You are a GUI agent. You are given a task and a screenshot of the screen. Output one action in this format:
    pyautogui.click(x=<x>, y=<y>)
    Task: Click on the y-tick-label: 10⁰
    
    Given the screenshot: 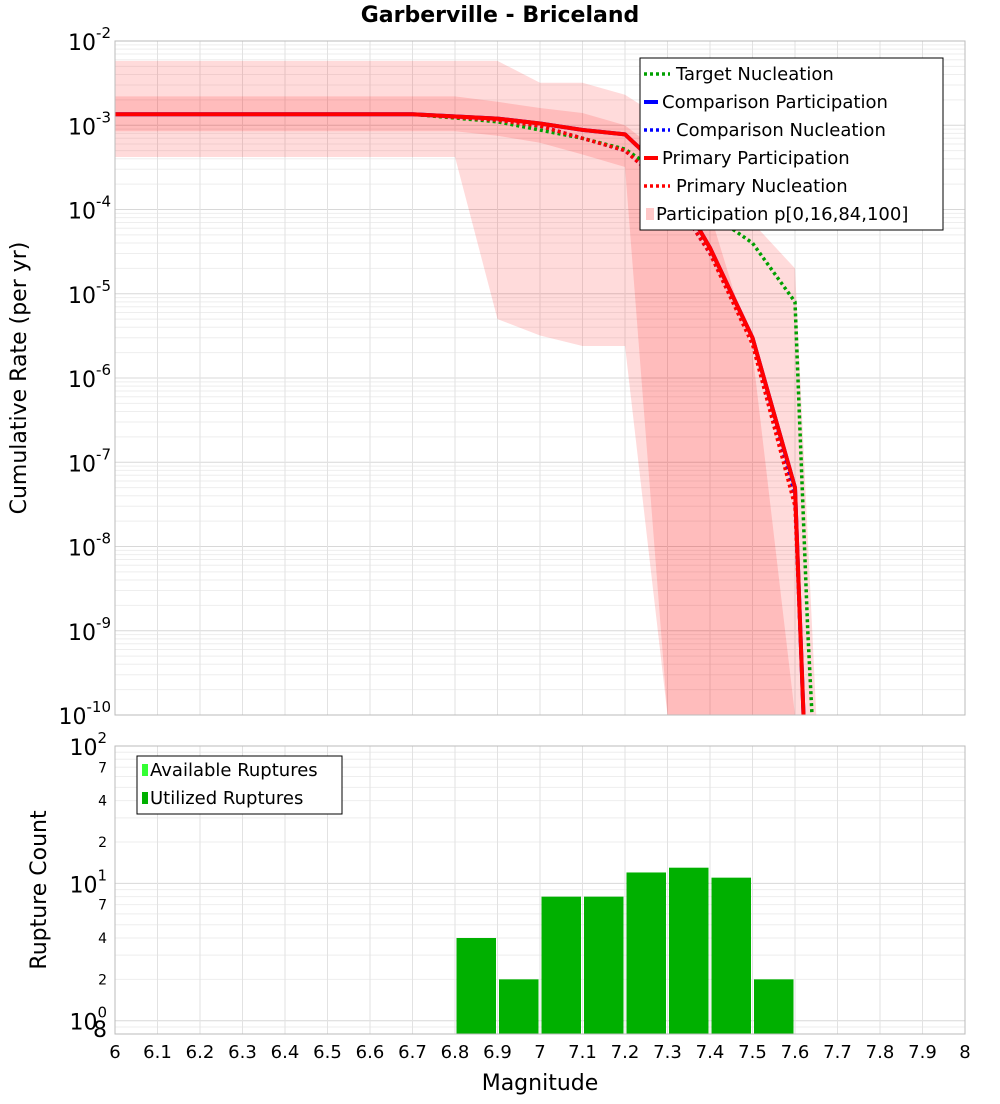 What is the action you would take?
    pyautogui.click(x=88, y=1020)
    